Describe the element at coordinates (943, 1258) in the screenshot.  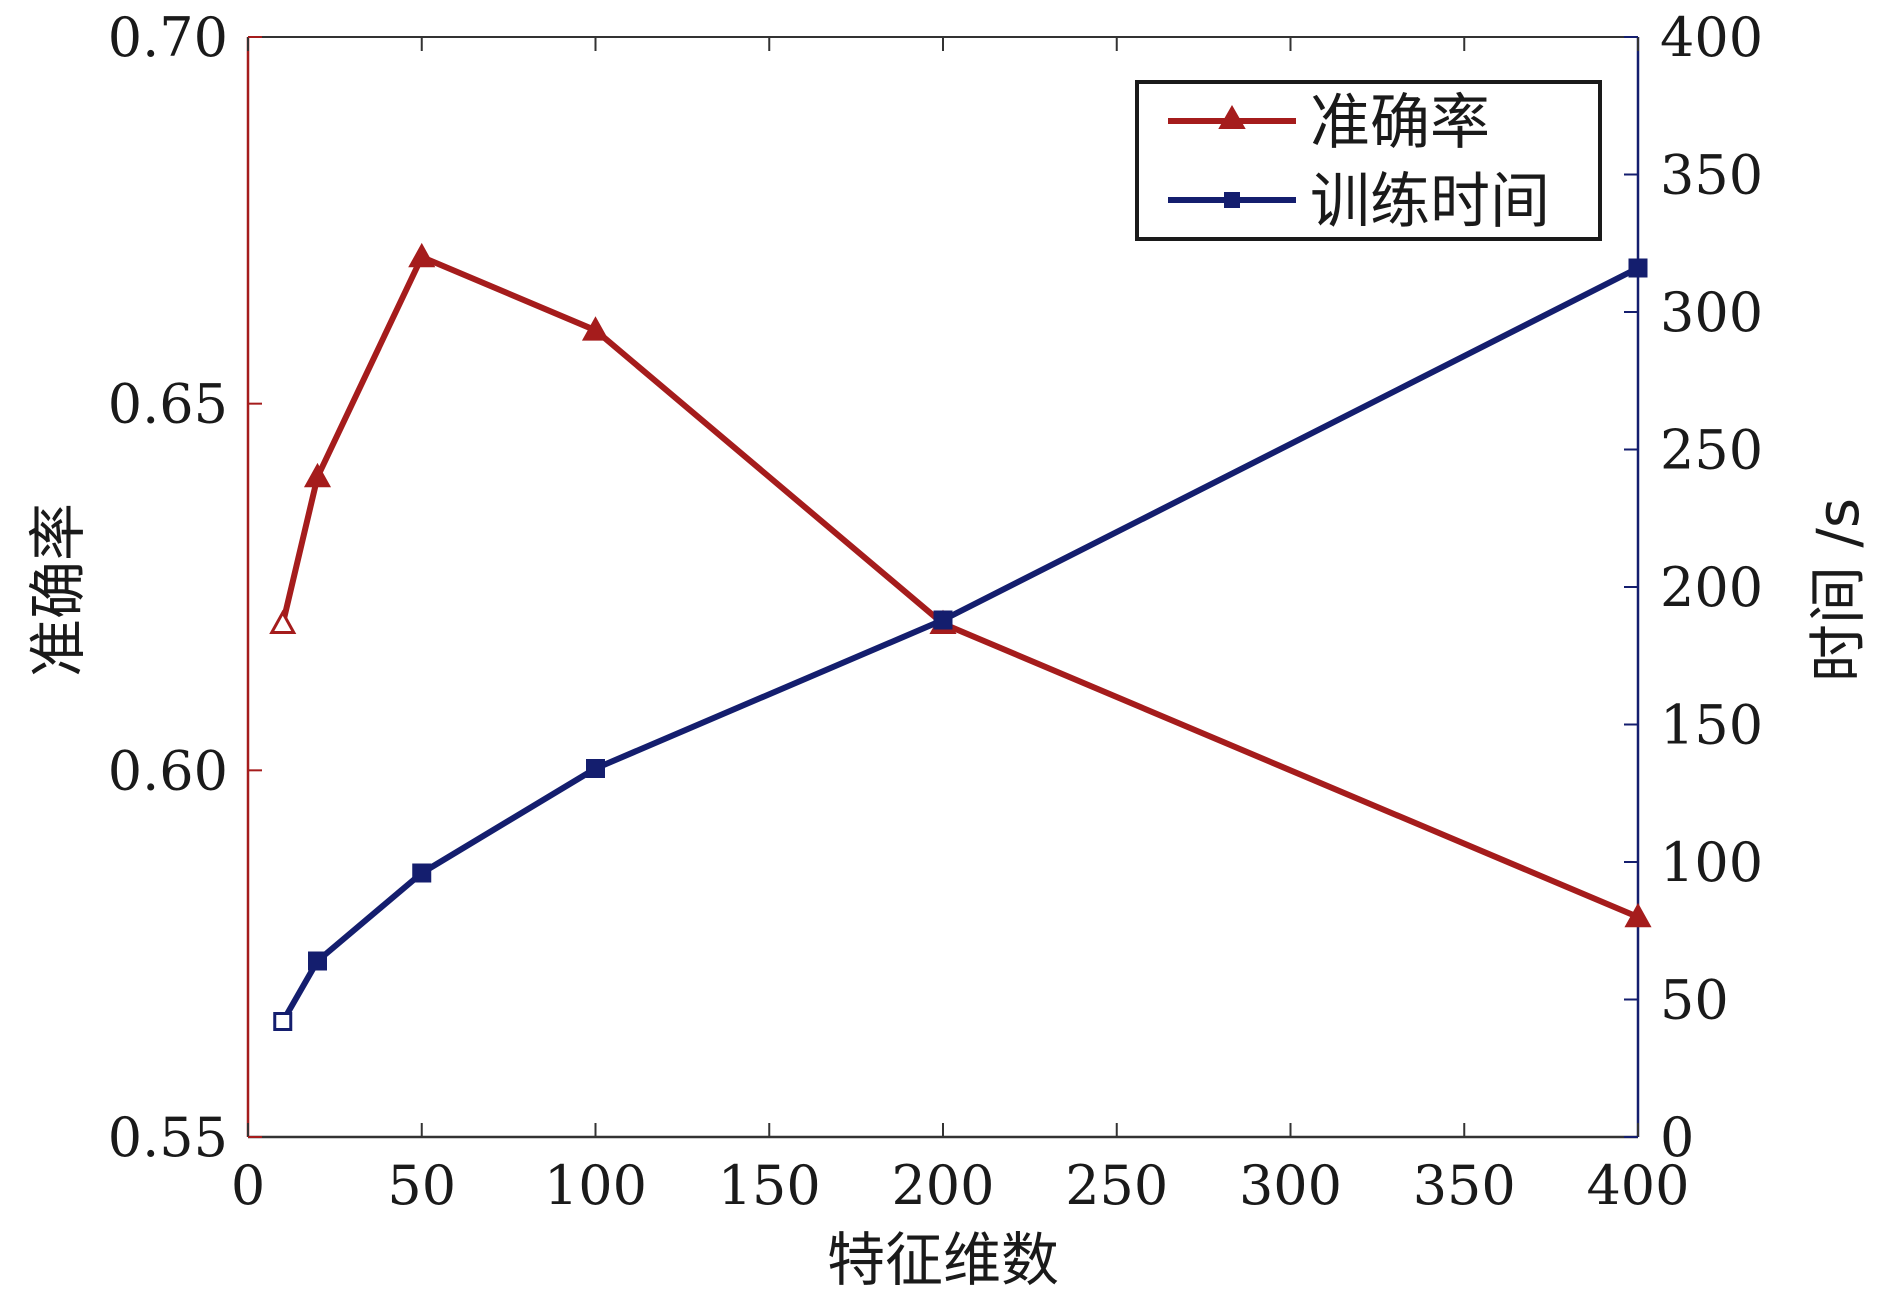
I see `x-axis-title: 特征维数` at that location.